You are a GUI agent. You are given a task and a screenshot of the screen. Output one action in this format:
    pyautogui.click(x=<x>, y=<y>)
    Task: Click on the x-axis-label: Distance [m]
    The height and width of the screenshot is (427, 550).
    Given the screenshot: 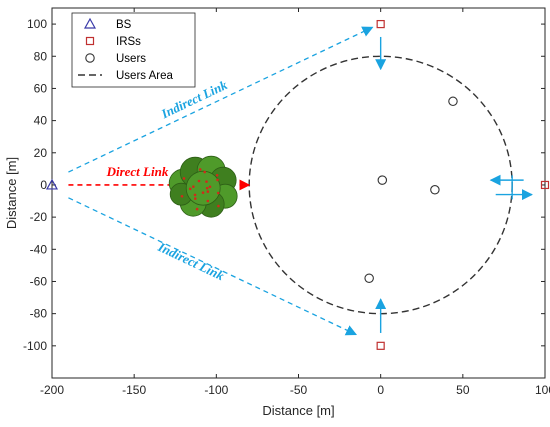 What is the action you would take?
    pyautogui.click(x=298, y=410)
    